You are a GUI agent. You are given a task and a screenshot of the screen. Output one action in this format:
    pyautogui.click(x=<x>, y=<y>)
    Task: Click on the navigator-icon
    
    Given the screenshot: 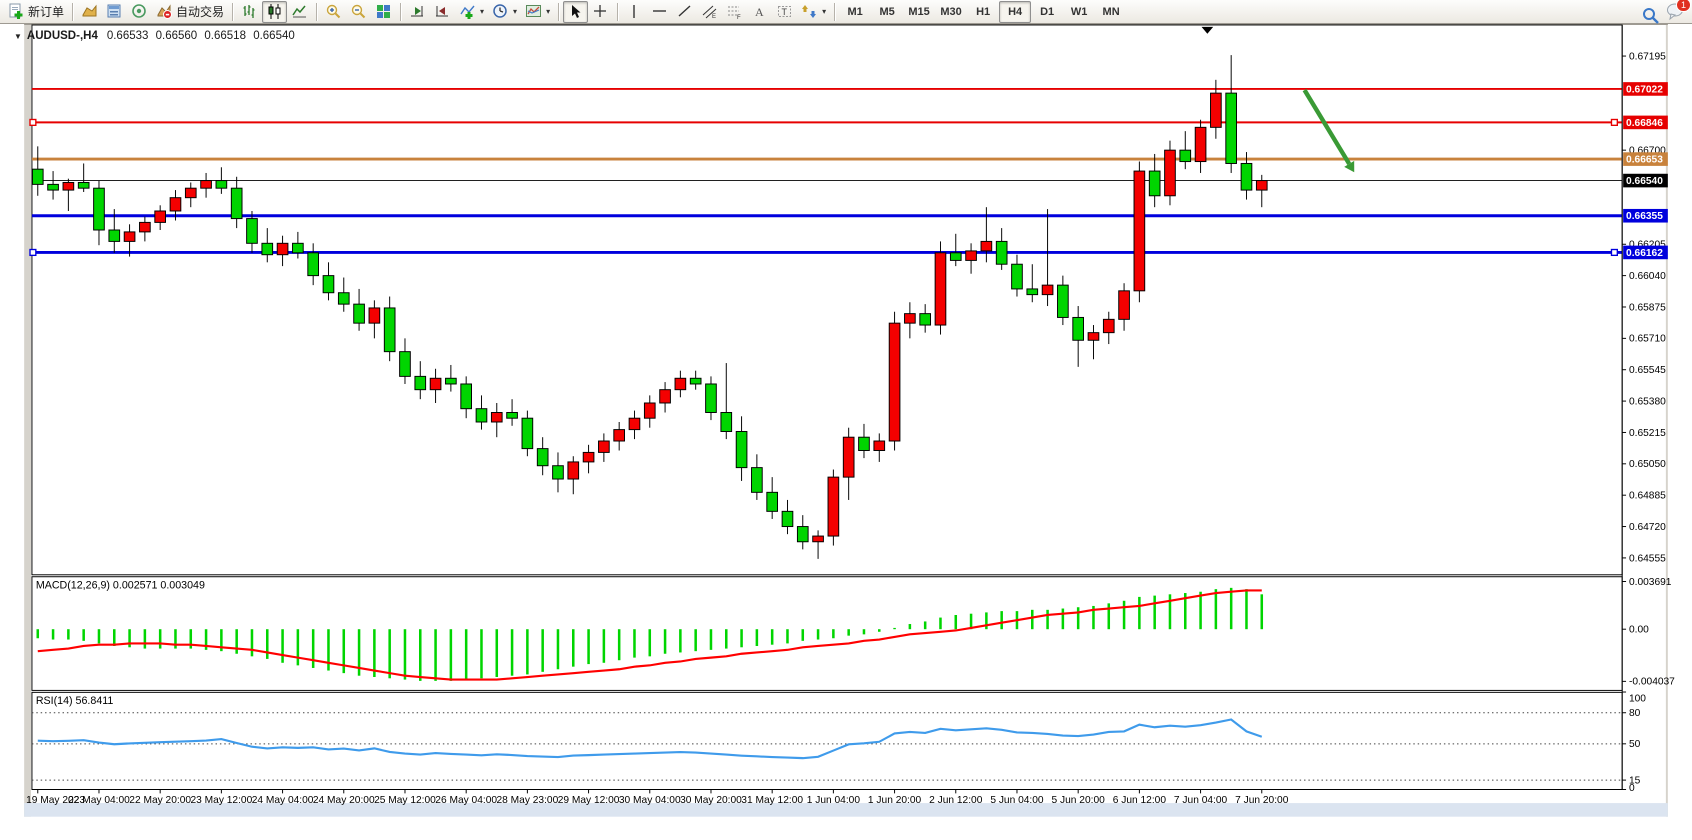 What is the action you would take?
    pyautogui.click(x=114, y=11)
    